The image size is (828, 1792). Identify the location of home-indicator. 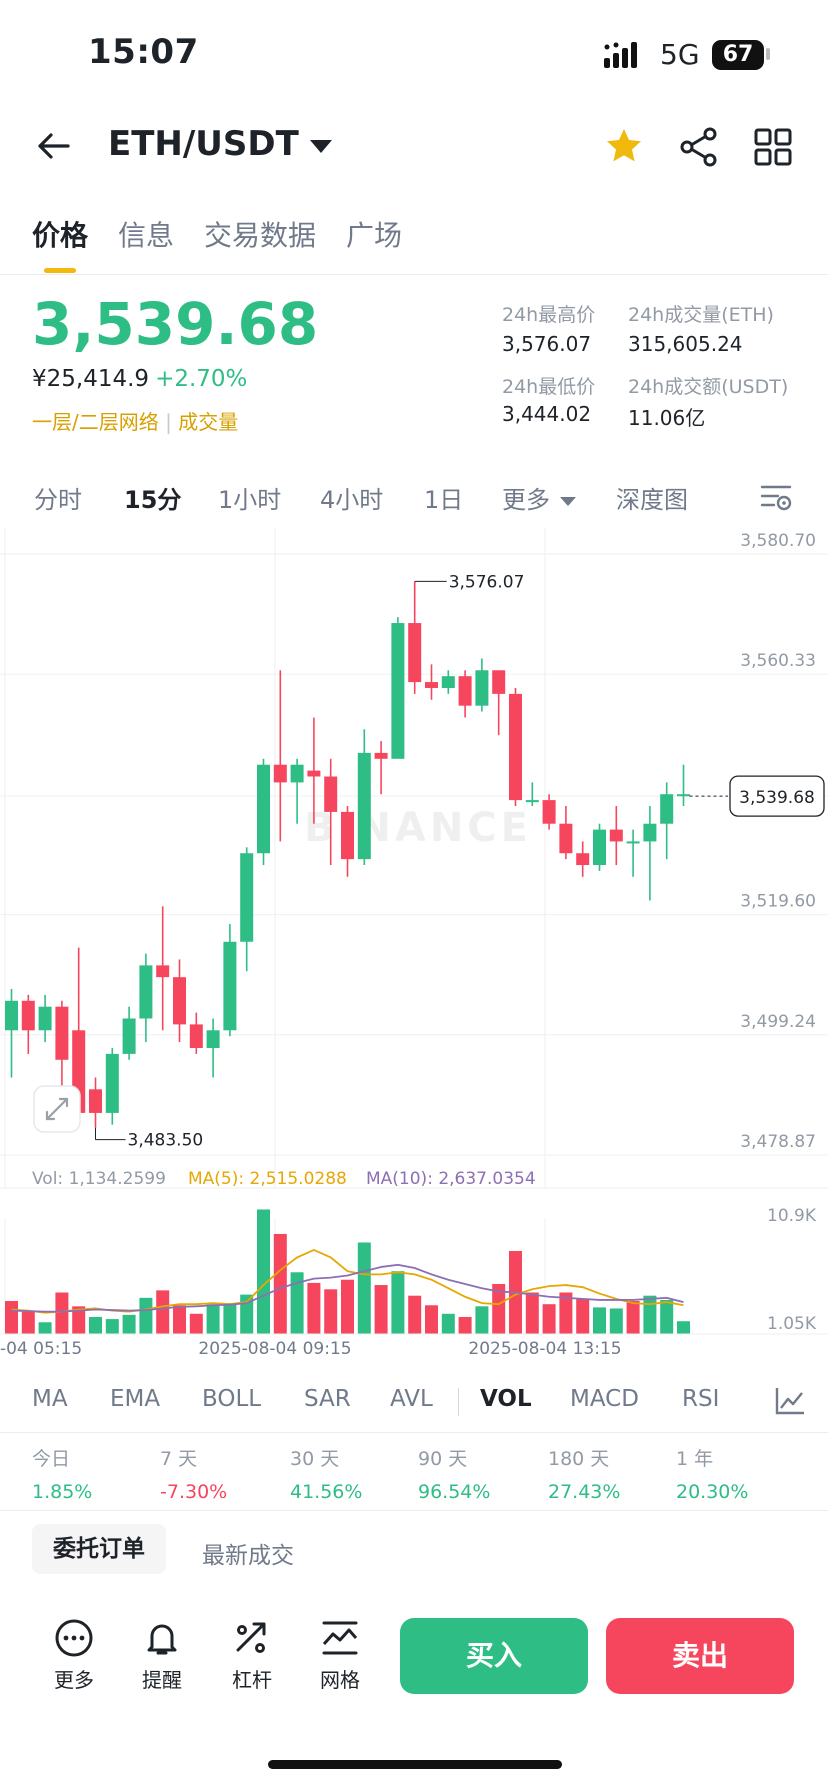
(415, 1764).